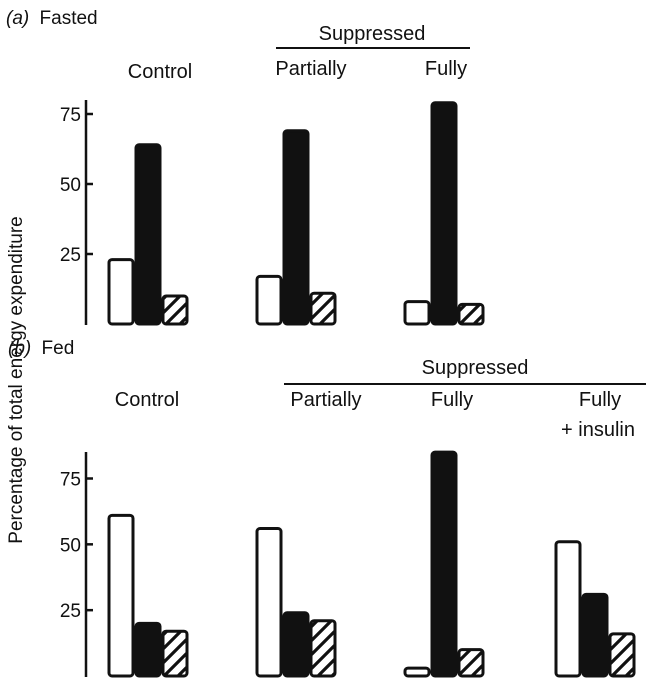  Describe the element at coordinates (41, 348) in the screenshot. I see `panel-b-title: (b) Fed` at that location.